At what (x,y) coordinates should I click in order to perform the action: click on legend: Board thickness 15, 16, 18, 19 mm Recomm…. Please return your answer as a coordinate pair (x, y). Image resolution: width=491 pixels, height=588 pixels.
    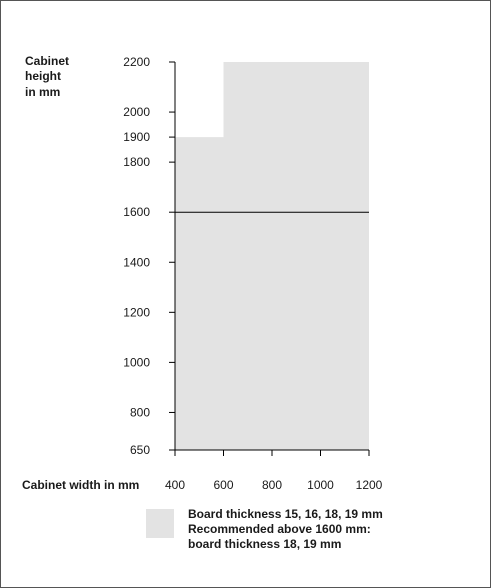
    Looking at the image, I should click on (264, 529).